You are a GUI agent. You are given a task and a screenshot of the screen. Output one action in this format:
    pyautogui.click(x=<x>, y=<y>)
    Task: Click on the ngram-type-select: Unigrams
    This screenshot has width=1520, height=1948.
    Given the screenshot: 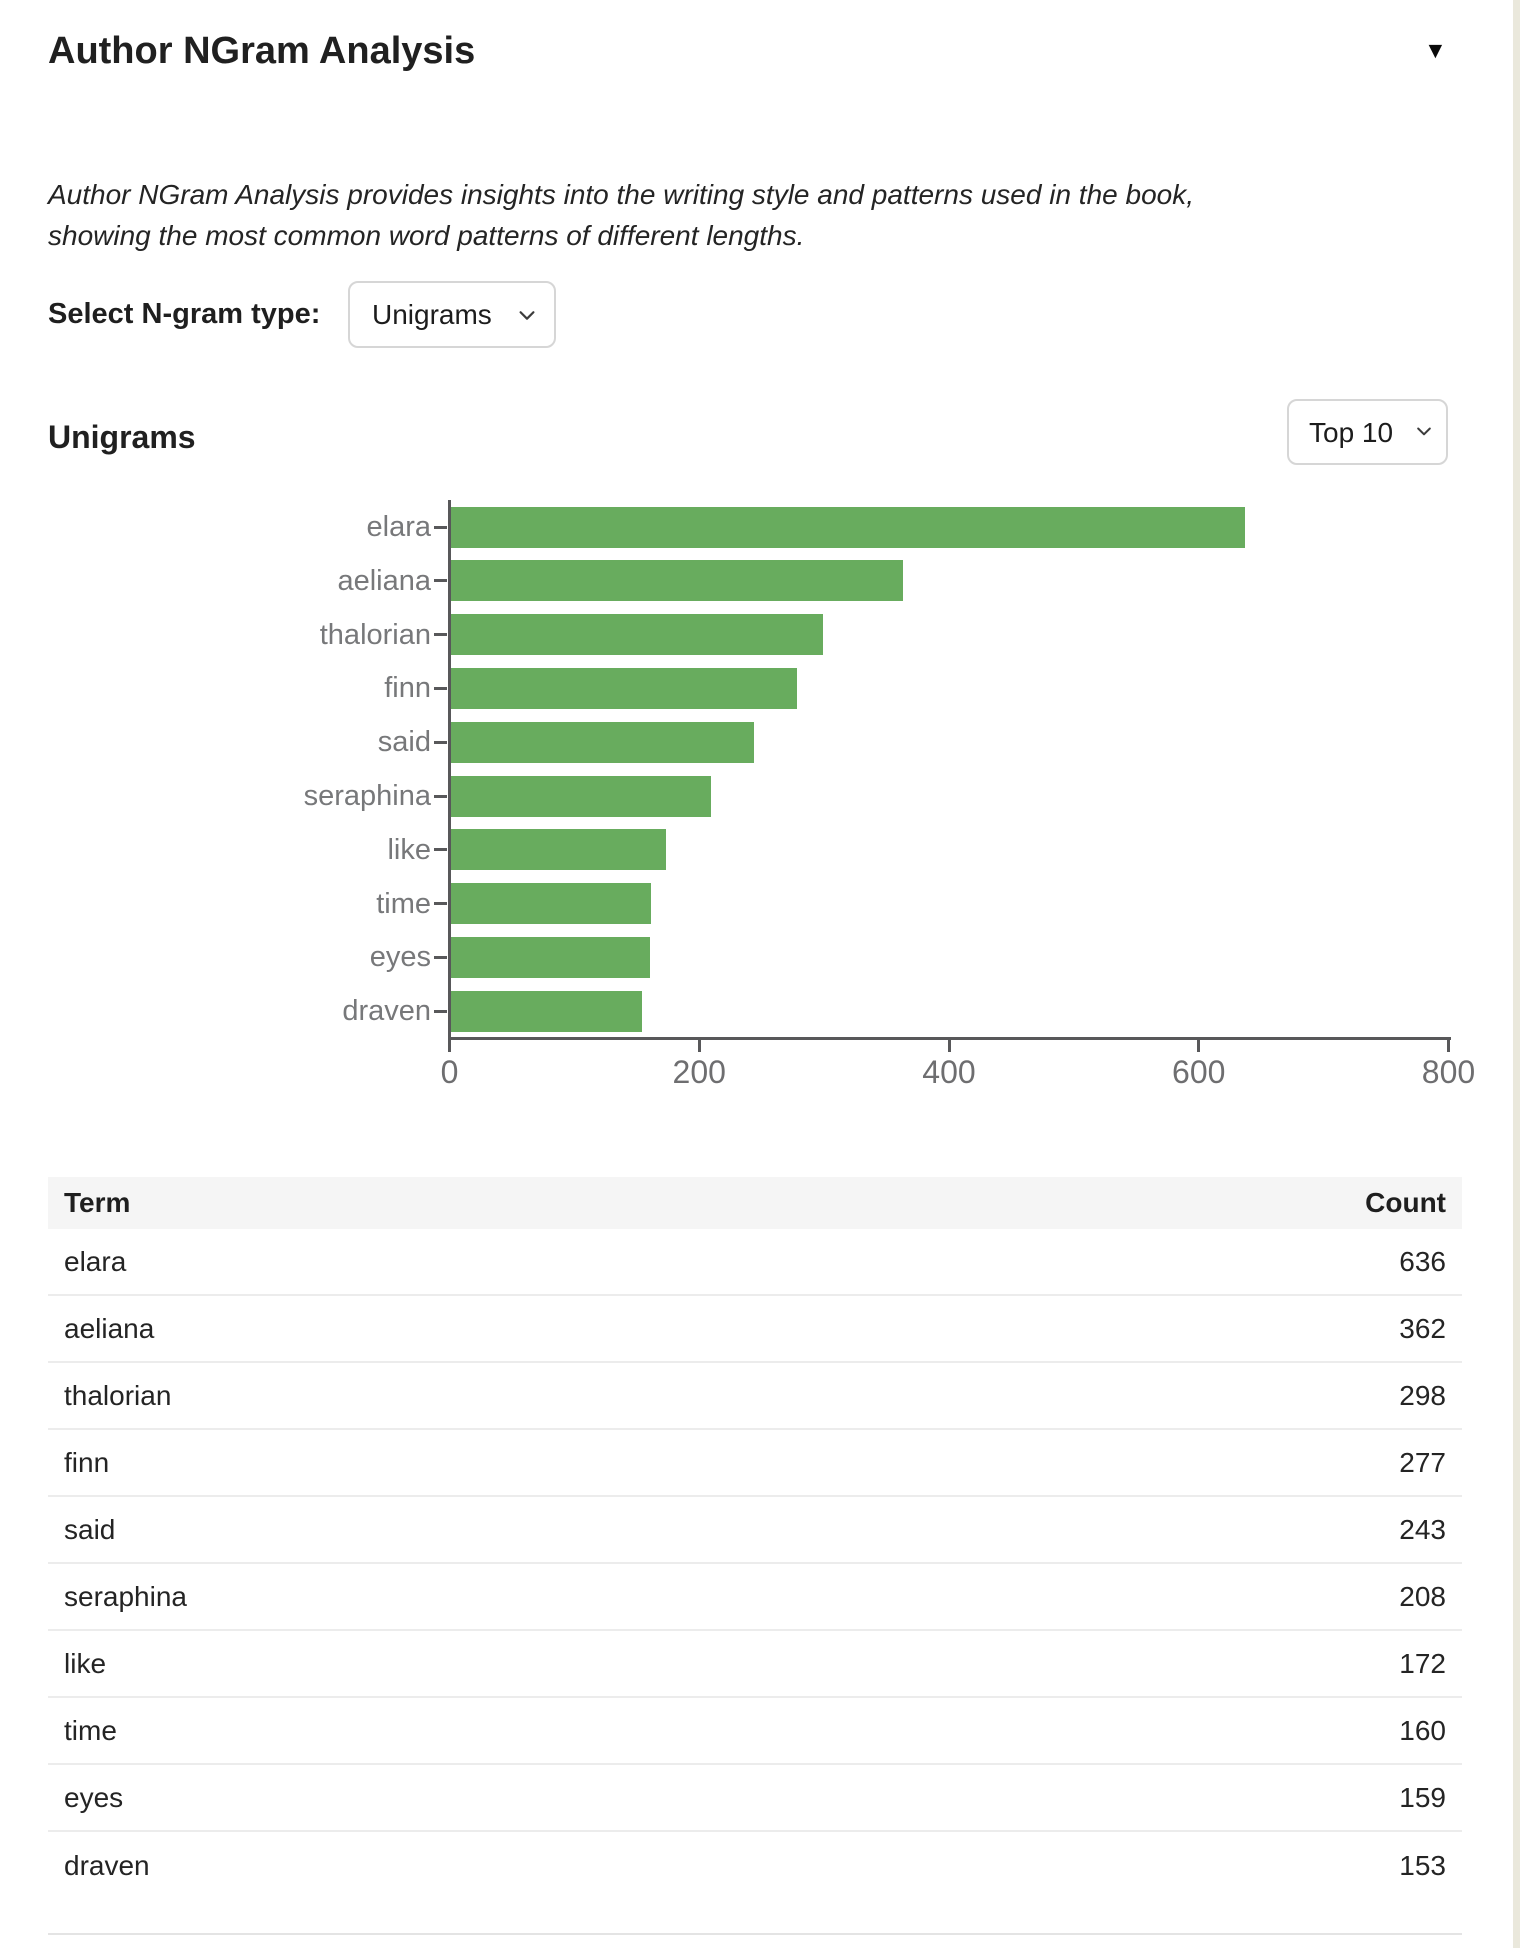 What is the action you would take?
    pyautogui.click(x=452, y=314)
    